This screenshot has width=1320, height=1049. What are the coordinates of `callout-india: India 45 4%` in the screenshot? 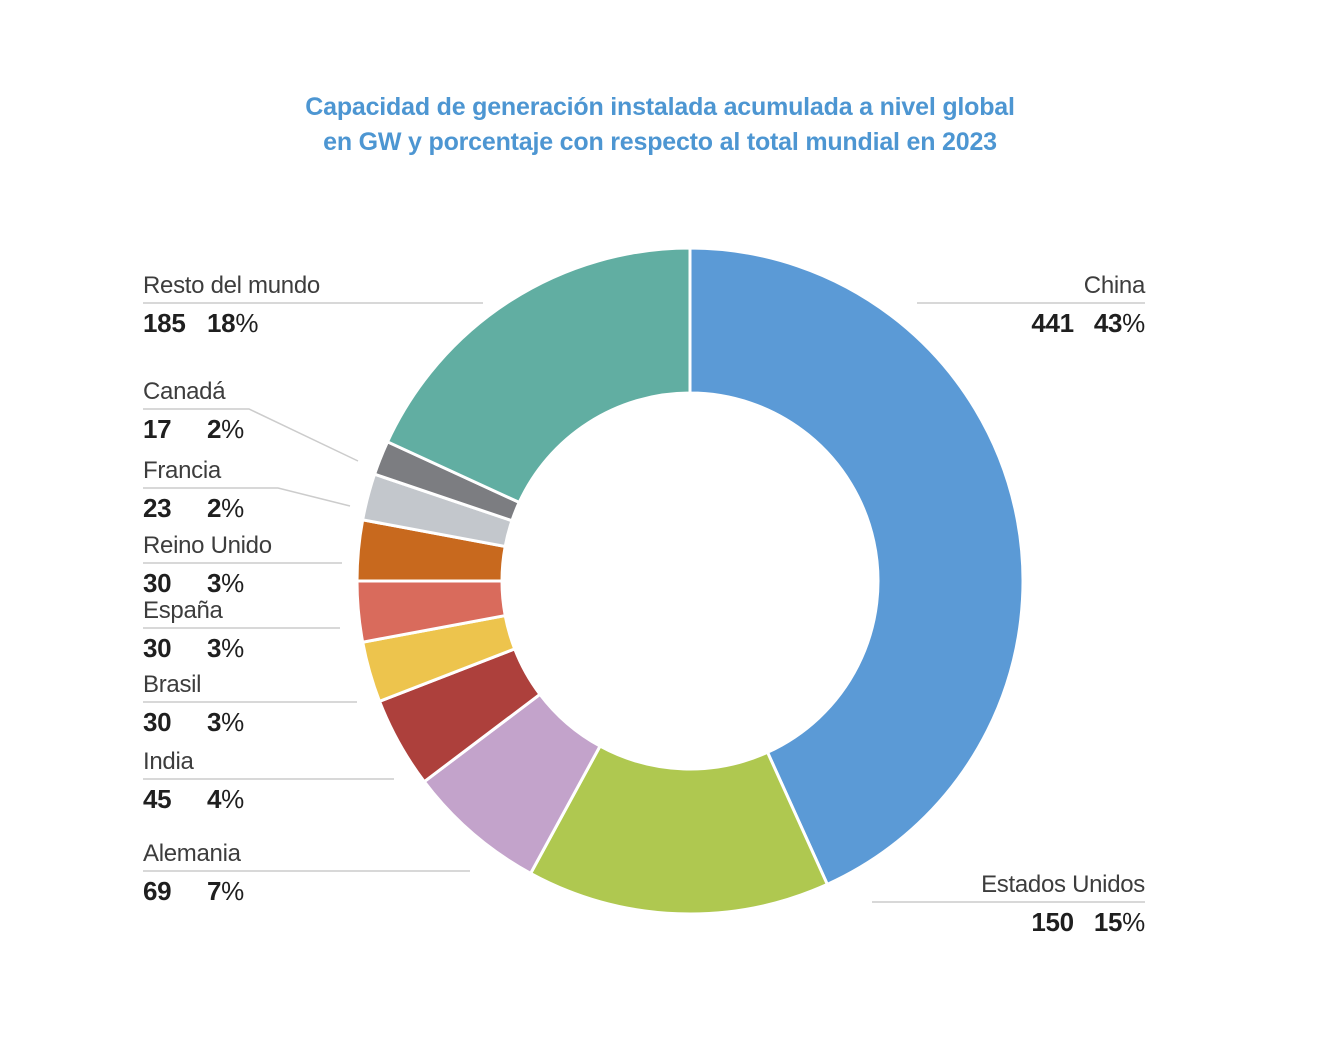 It's located at (193, 780).